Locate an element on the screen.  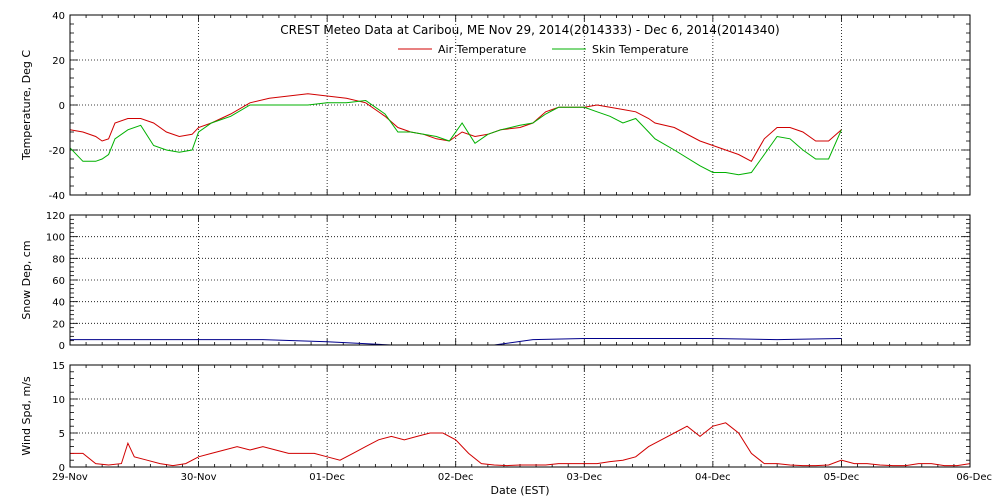
xtick-label-4: 03-Dec is located at coordinates (584, 477).